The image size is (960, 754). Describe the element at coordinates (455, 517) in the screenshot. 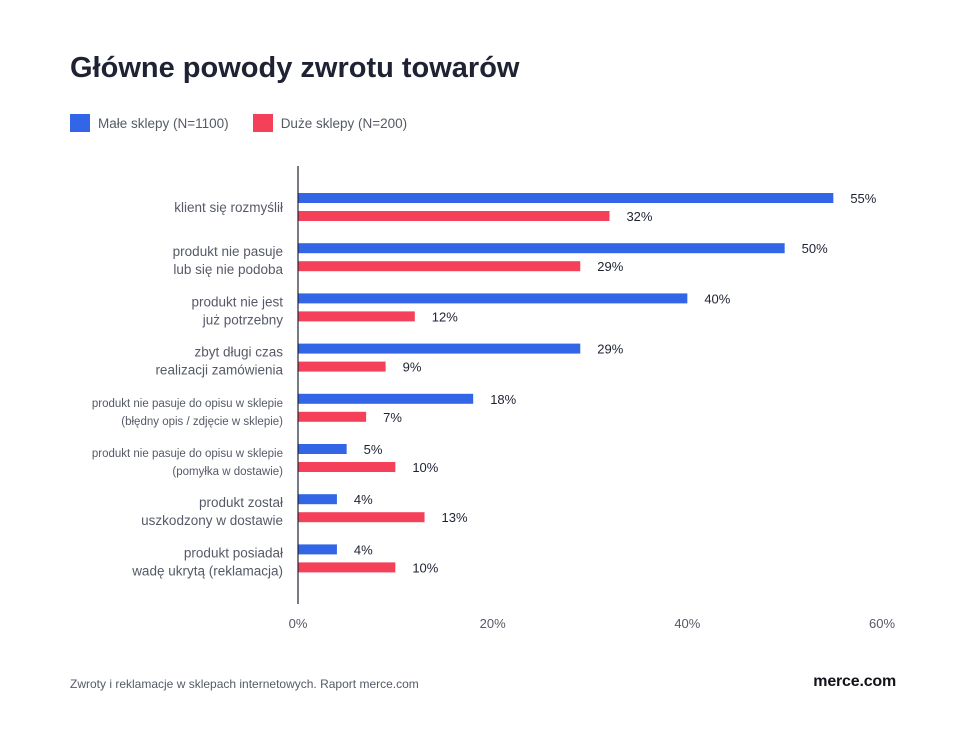

I see `data-label: 13%` at that location.